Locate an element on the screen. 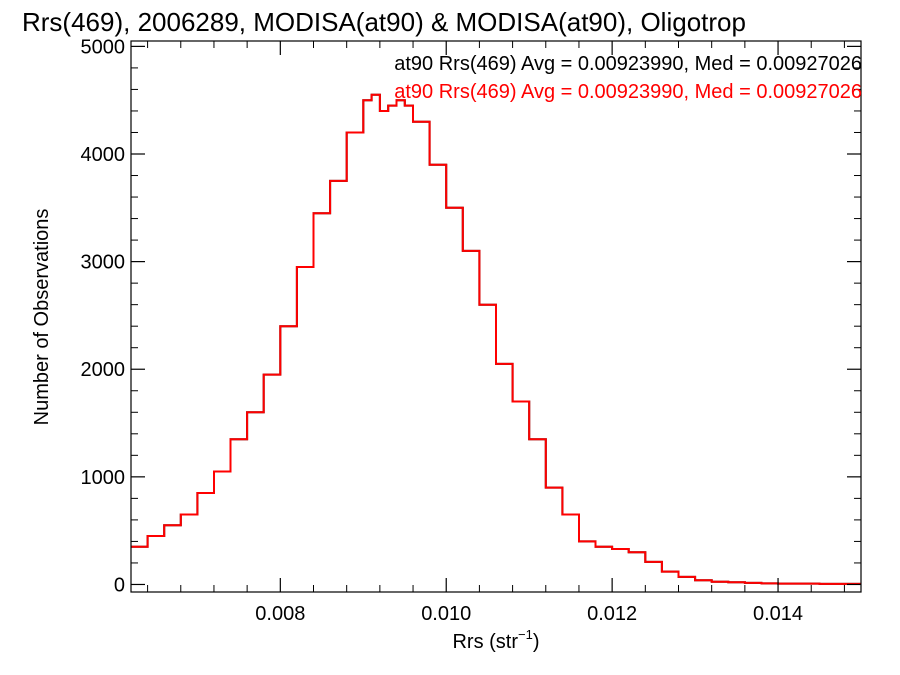  y-tick-label: 3000 is located at coordinates (103, 263).